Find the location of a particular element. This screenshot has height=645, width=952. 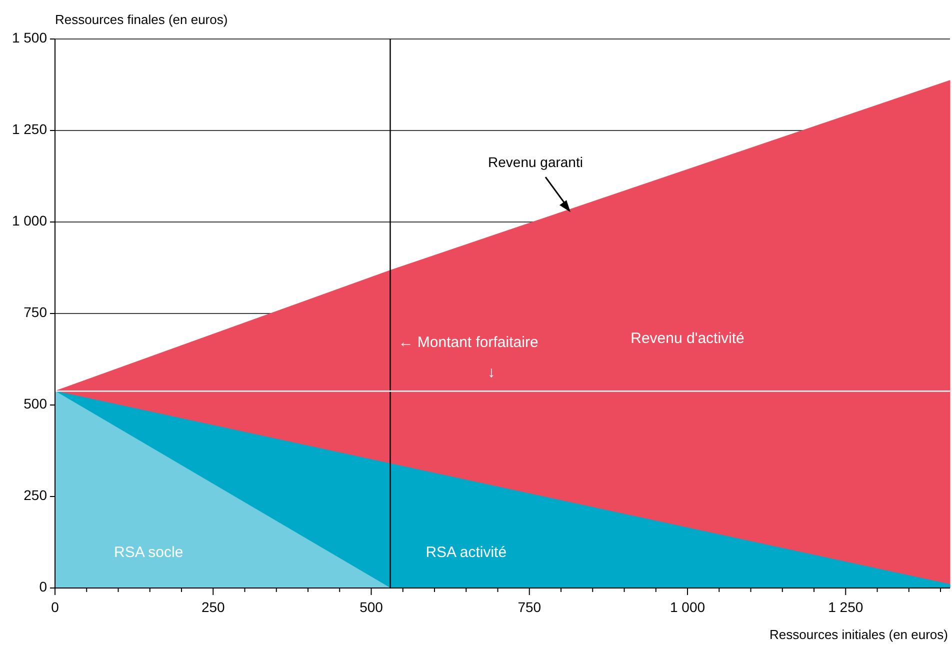

y-axis-title: Ressources finales (en euros) is located at coordinates (141, 19).